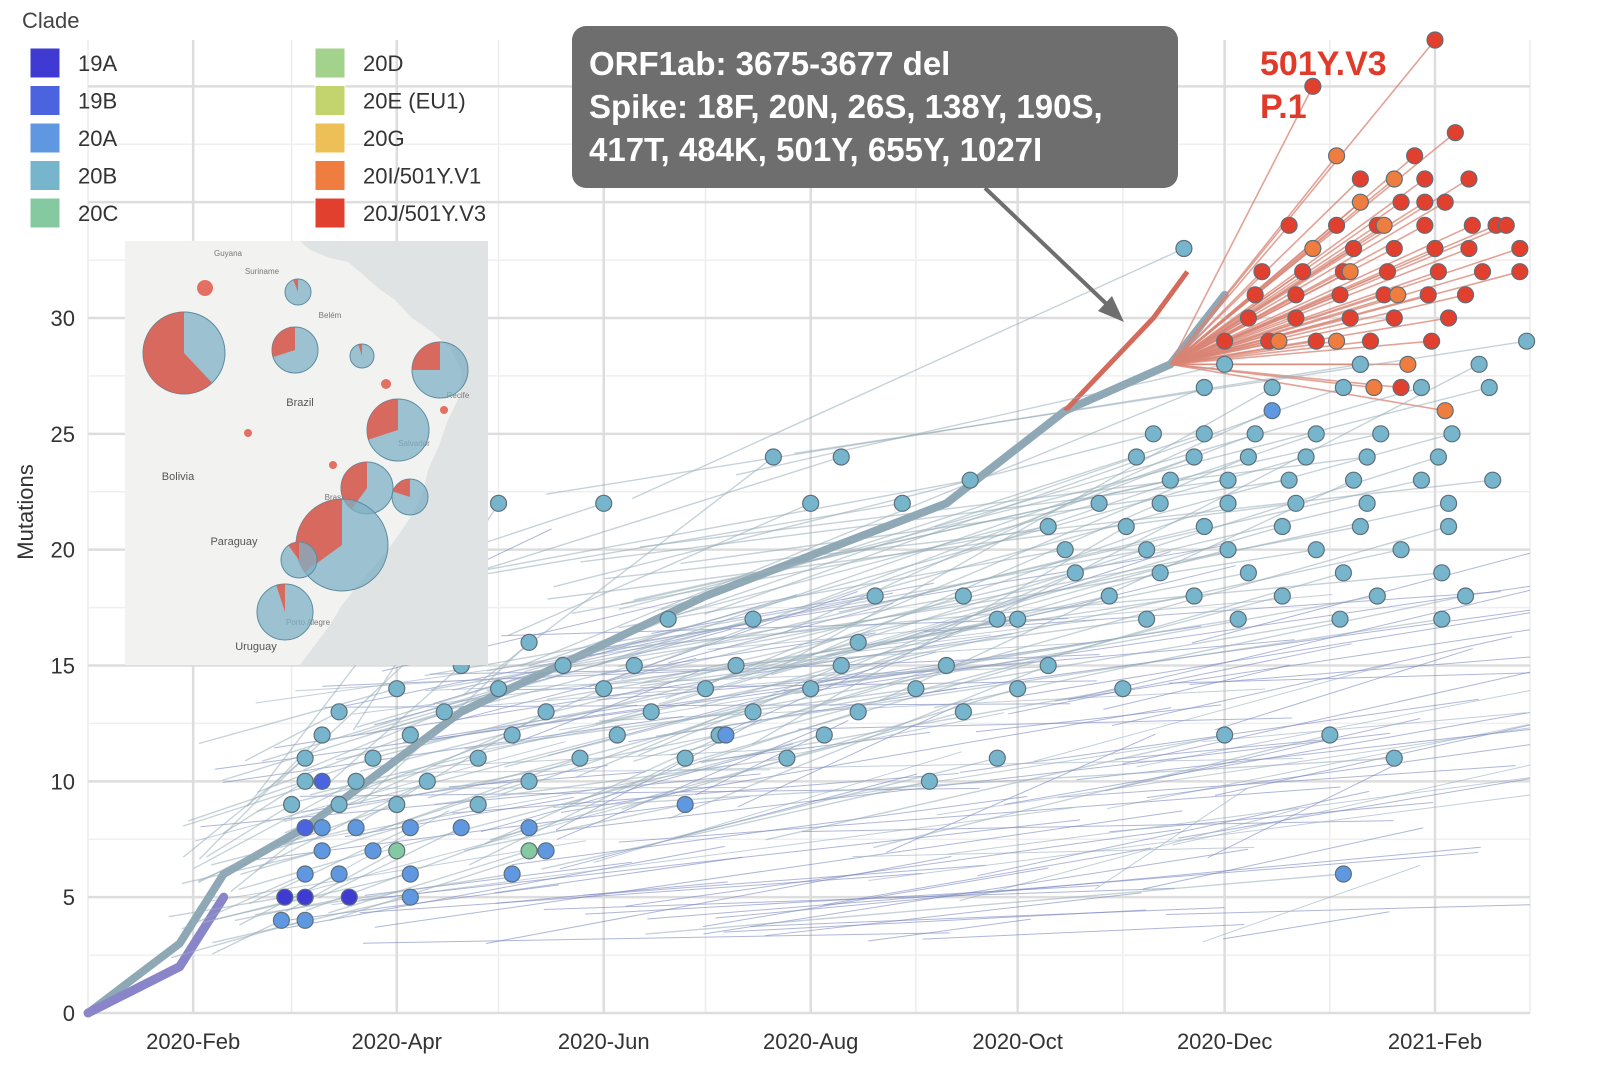  Describe the element at coordinates (1323, 64) in the screenshot. I see `variant-label-501y-v3: 501Y.V3` at that location.